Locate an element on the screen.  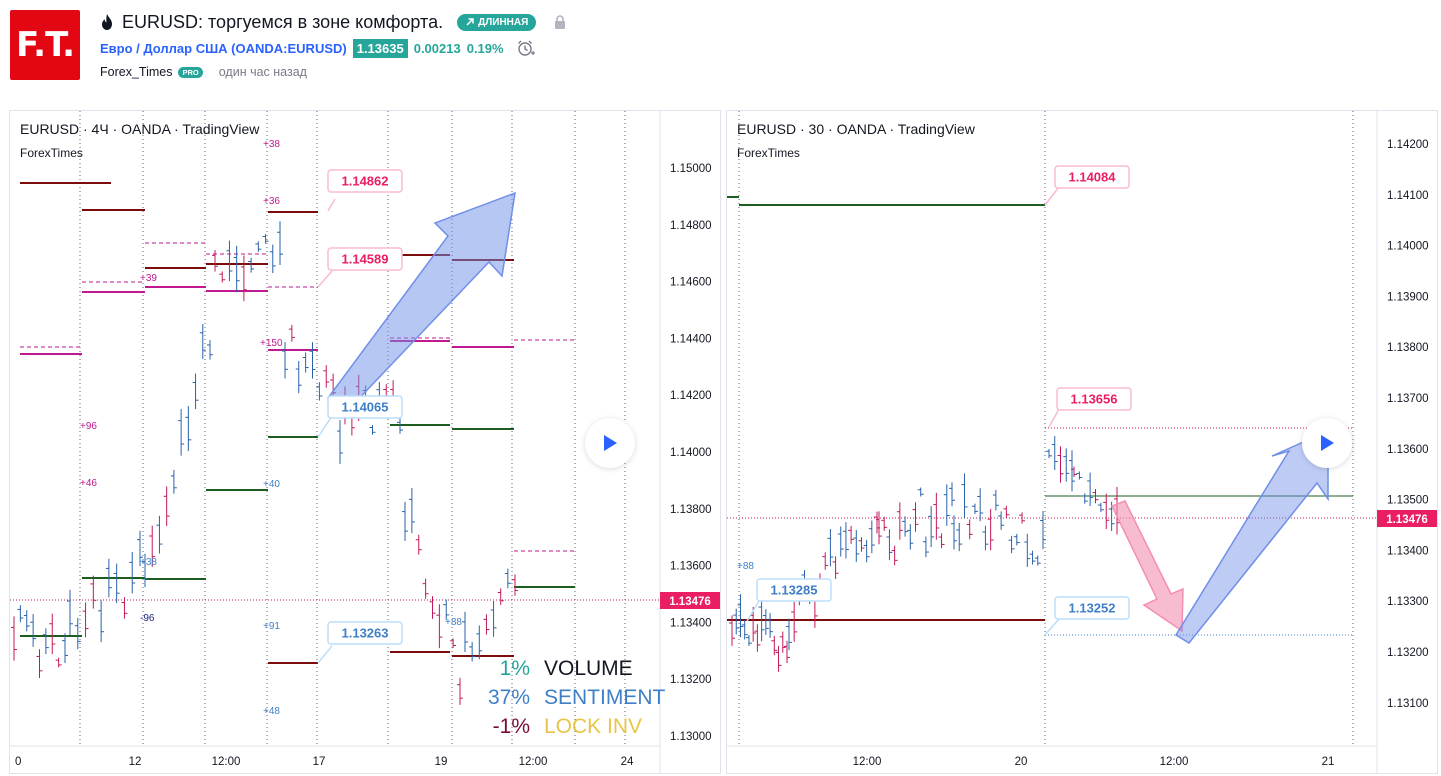
price-axis-tick: 1.14600 is located at coordinates (691, 283).